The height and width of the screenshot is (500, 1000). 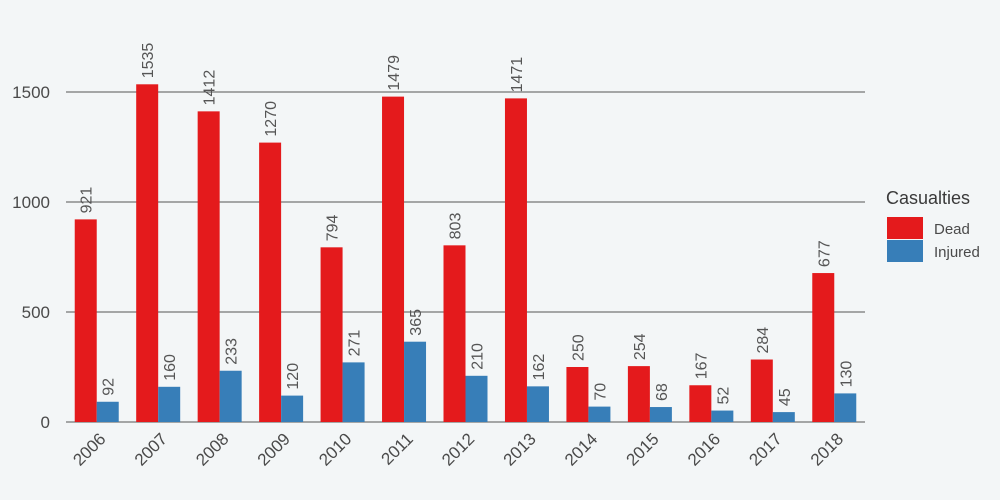 I want to click on data-label: 254, so click(x=640, y=346).